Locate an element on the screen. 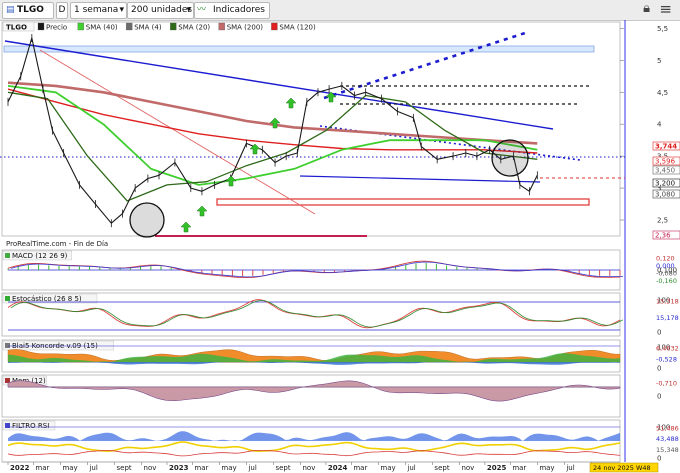 The image size is (680, 473). price-tick-label: 5,5 is located at coordinates (662, 29).